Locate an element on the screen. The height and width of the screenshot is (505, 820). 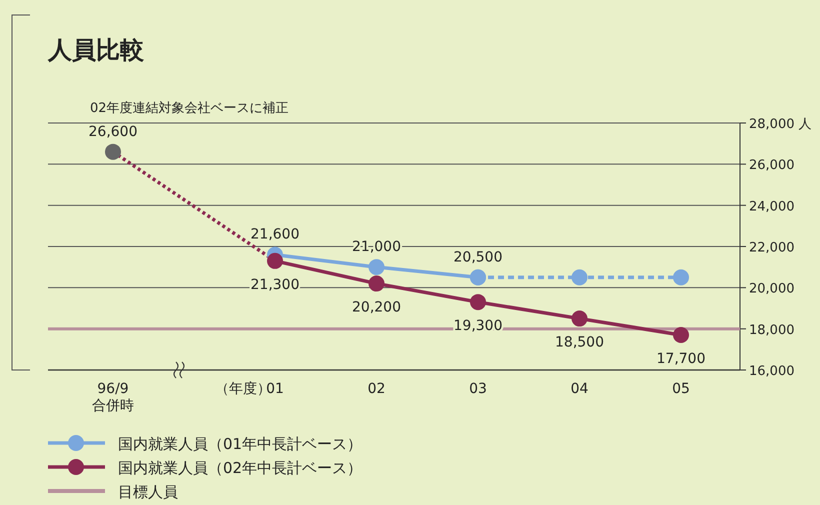
y-tick-label: 22,000 is located at coordinates (771, 248).